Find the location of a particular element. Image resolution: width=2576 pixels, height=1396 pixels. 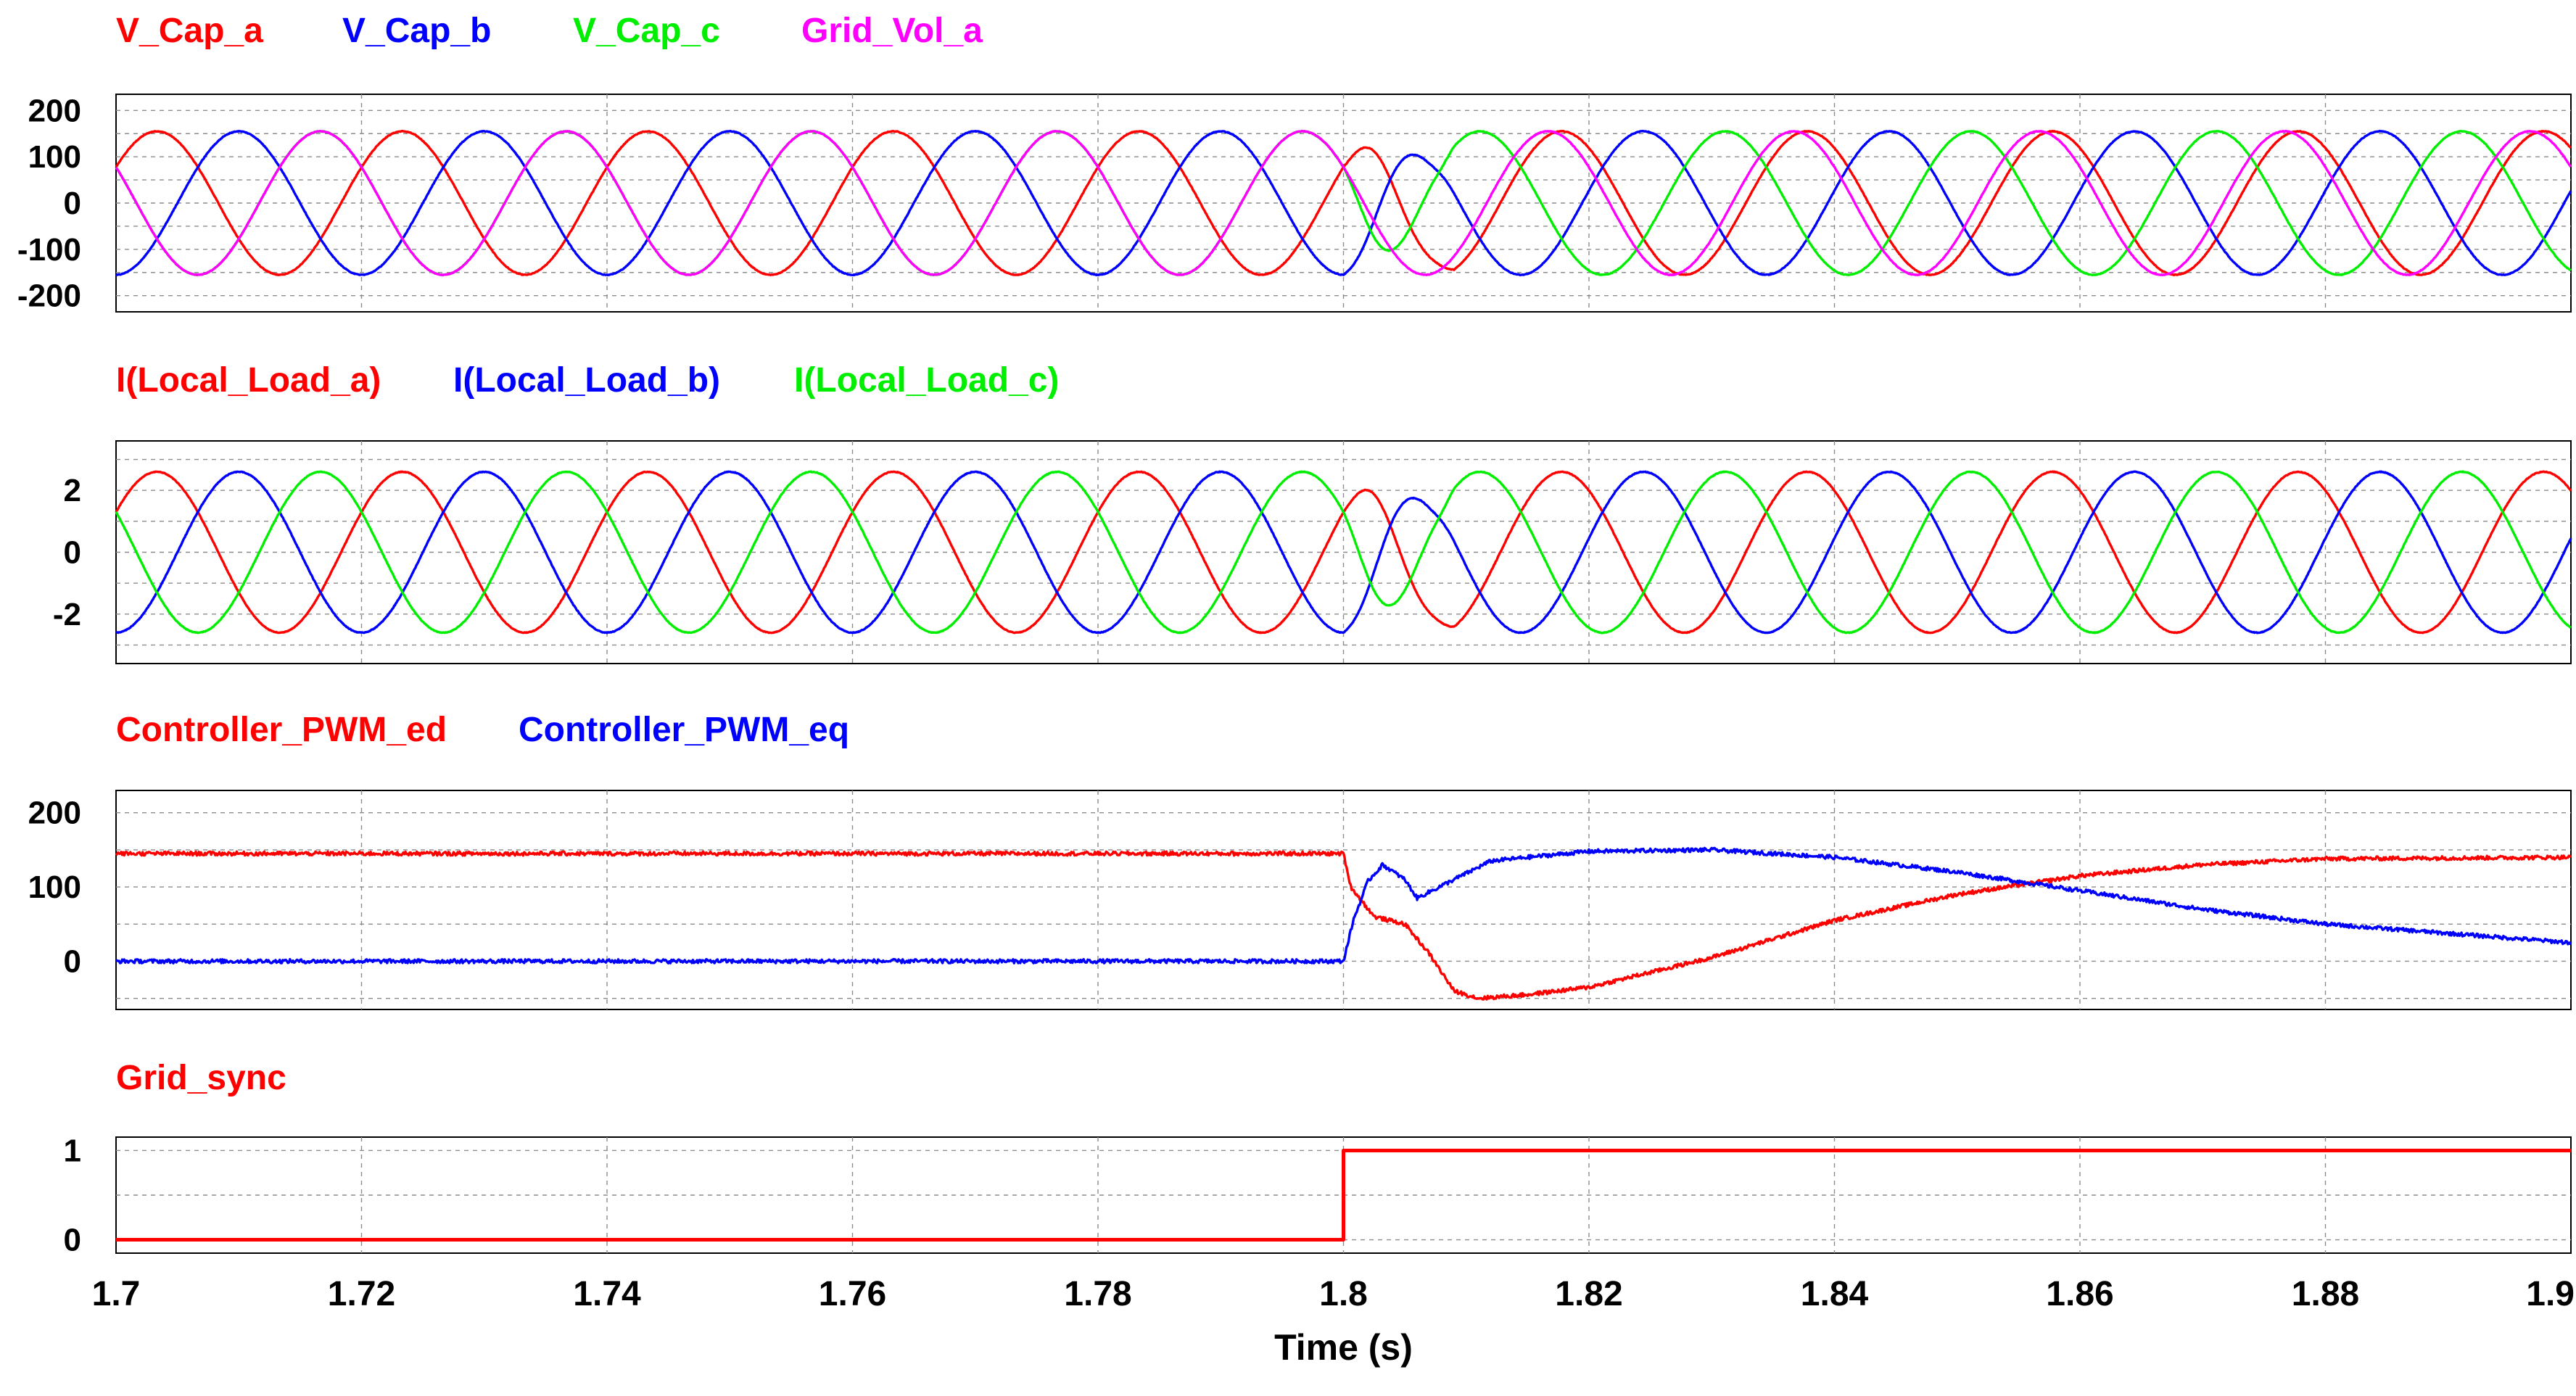

capacitor-voltage-ytick-label: -100 is located at coordinates (49, 250).